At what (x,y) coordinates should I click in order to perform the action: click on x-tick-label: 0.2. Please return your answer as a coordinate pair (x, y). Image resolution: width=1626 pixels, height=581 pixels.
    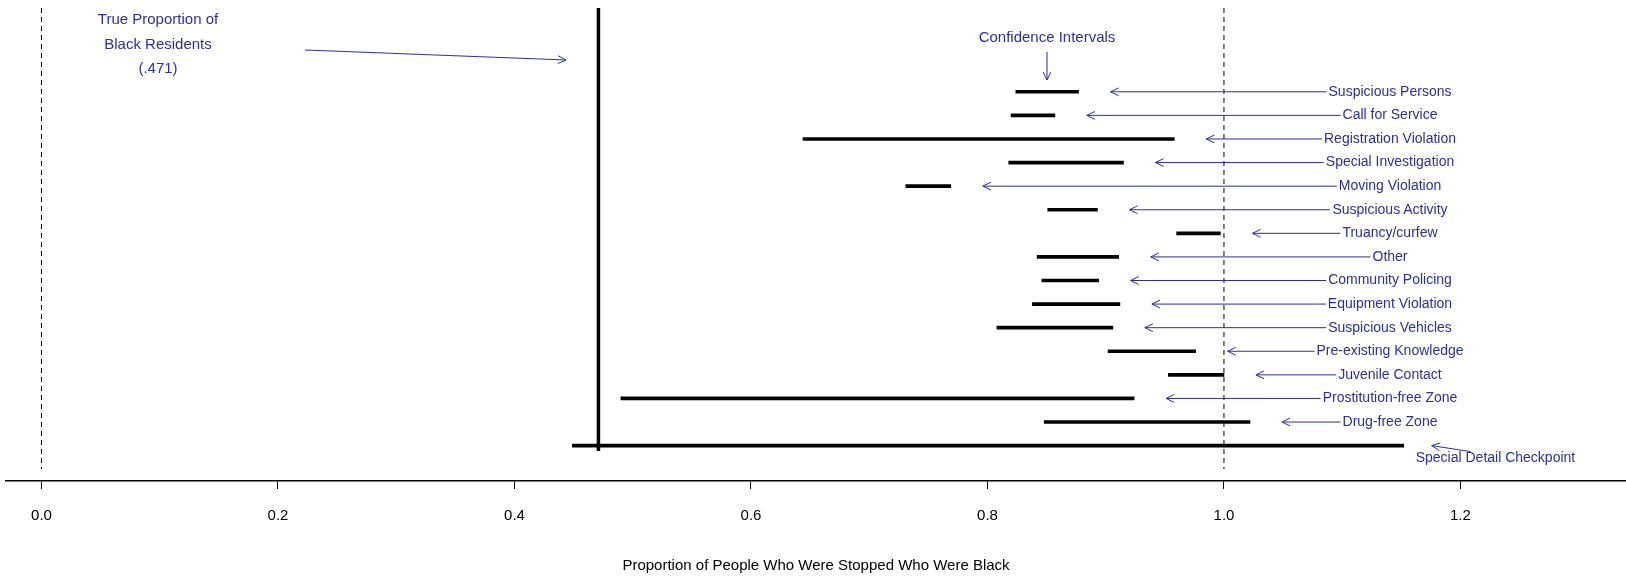
    Looking at the image, I should click on (278, 515).